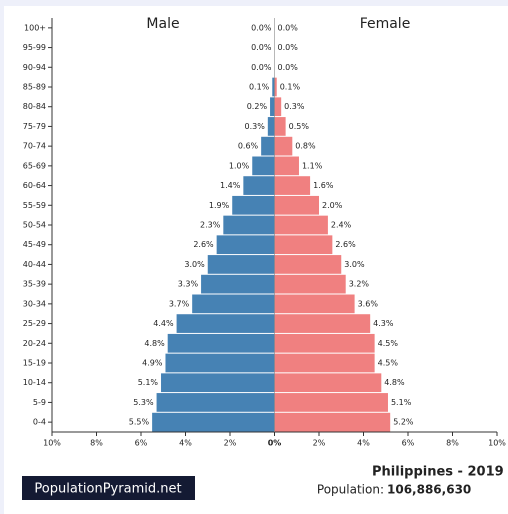 Image resolution: width=508 pixels, height=514 pixels. What do you see at coordinates (383, 323) in the screenshot?
I see `value-label: 4.3%` at bounding box center [383, 323].